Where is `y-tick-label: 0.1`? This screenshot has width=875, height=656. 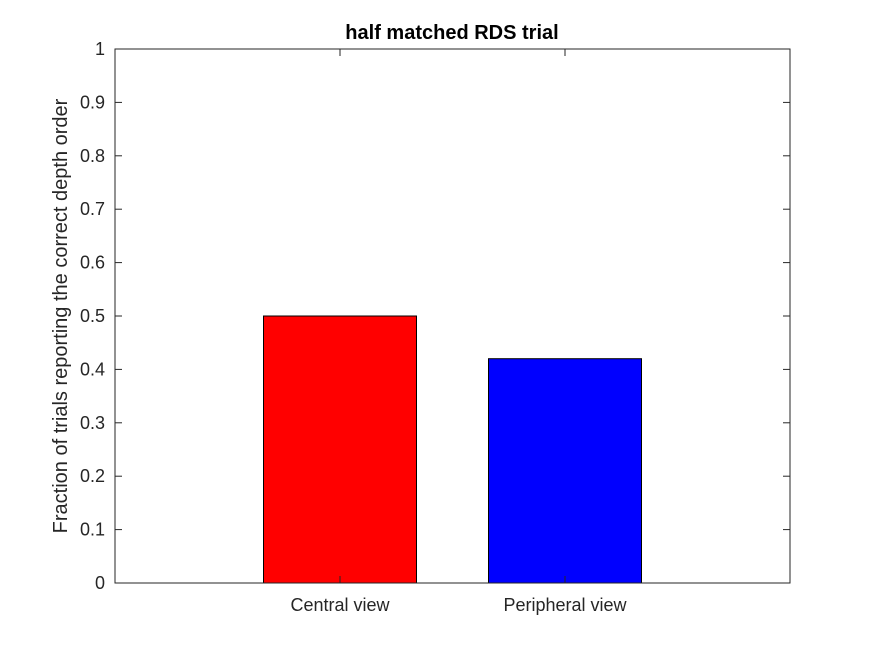 y-tick-label: 0.1 is located at coordinates (92, 530).